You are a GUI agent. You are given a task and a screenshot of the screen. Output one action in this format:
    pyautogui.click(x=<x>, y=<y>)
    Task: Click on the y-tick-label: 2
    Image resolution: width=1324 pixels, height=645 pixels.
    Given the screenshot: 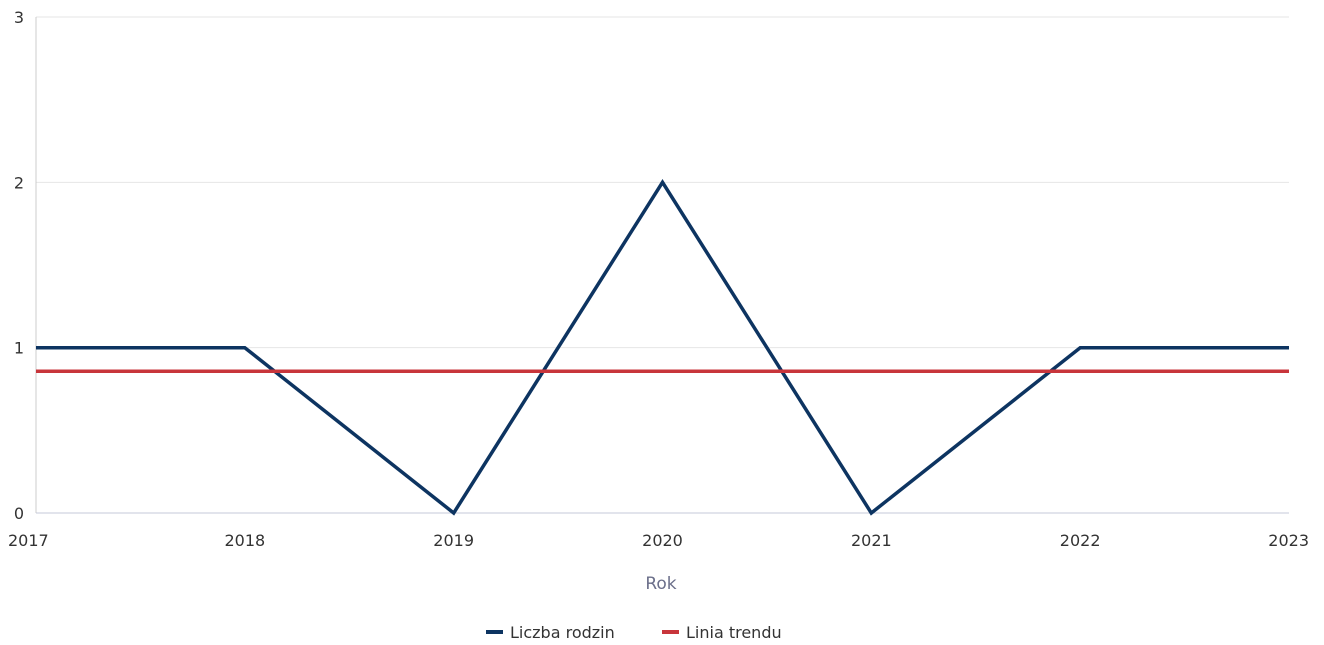 What is the action you would take?
    pyautogui.click(x=19, y=182)
    